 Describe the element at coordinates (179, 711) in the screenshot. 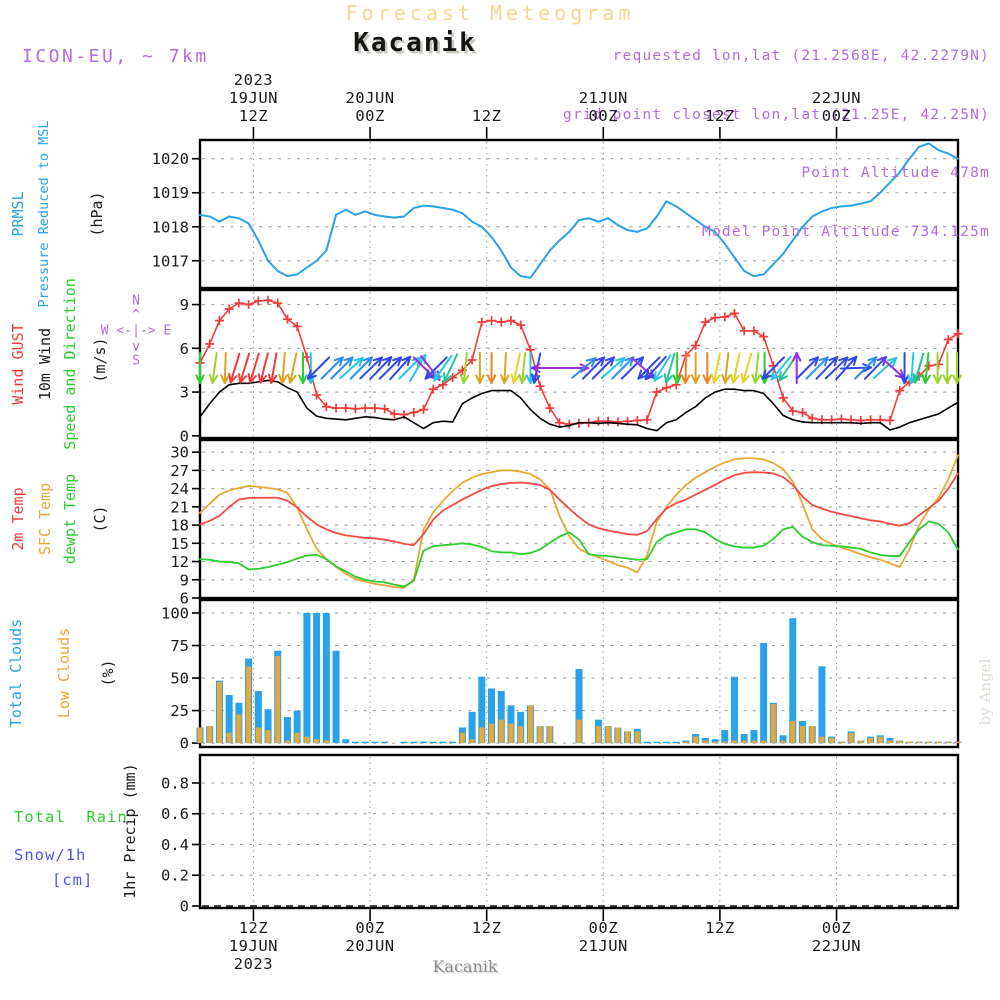

I see `y-tick-label: 25` at that location.